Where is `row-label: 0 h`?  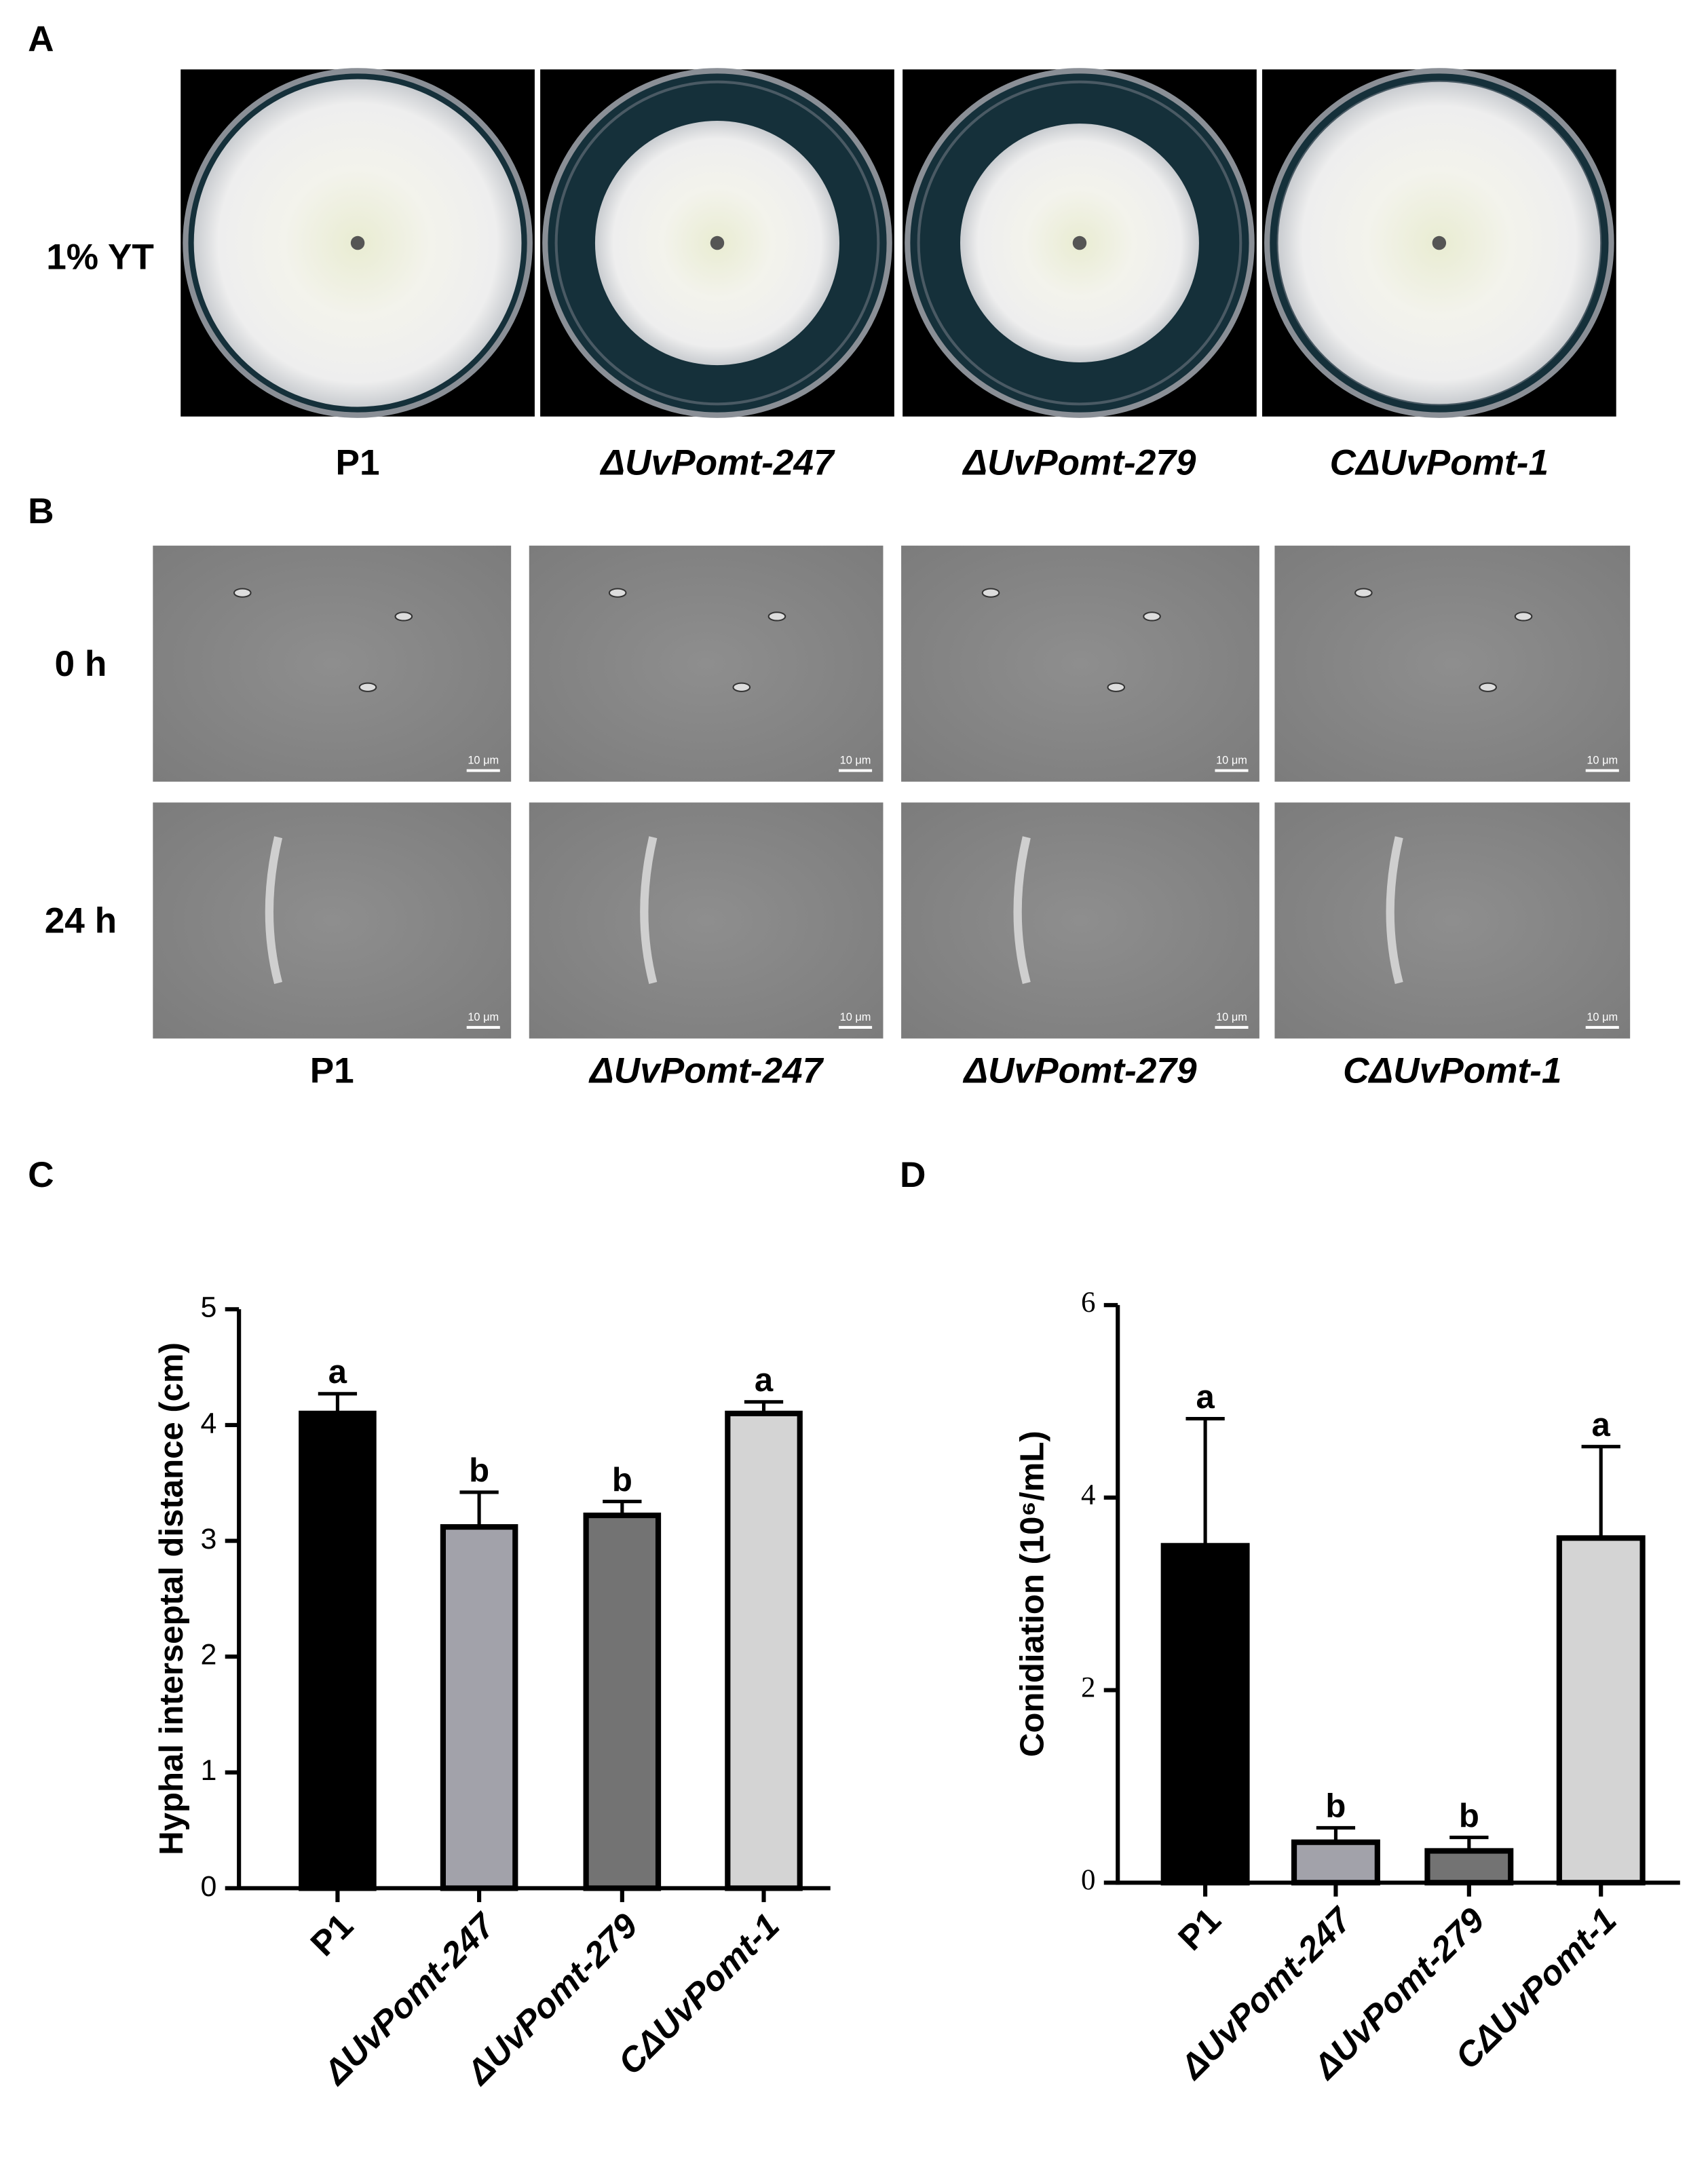
row-label: 0 h is located at coordinates (80, 664).